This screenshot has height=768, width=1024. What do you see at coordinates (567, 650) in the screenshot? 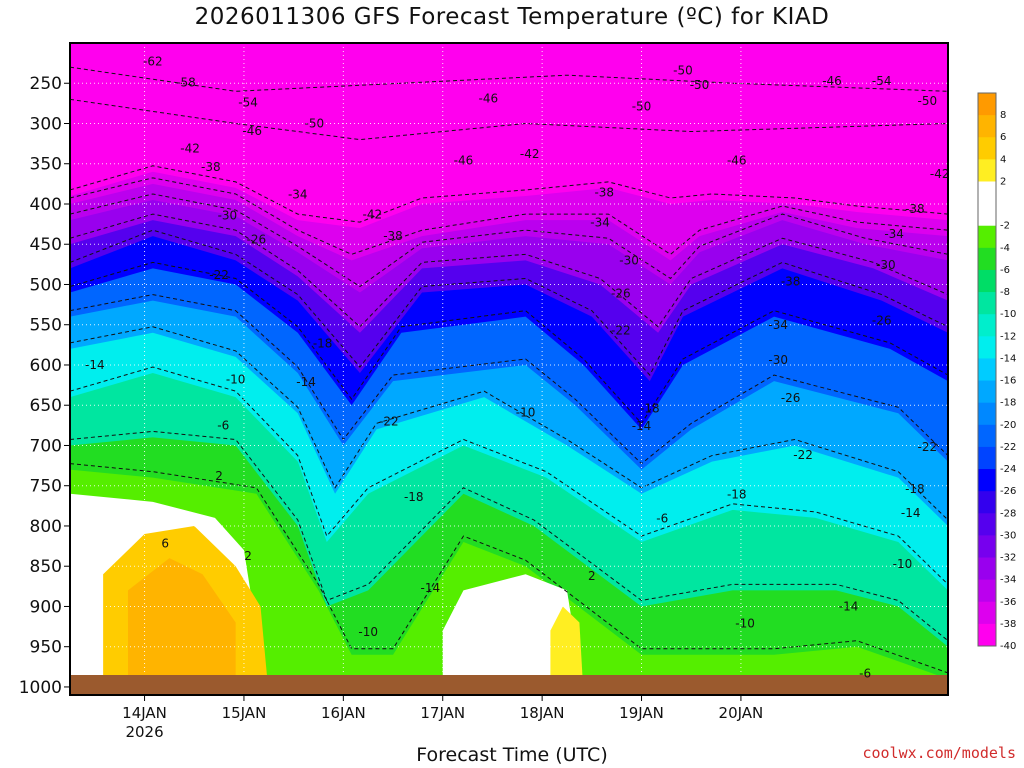
I see `warm-pocket-middle` at bounding box center [567, 650].